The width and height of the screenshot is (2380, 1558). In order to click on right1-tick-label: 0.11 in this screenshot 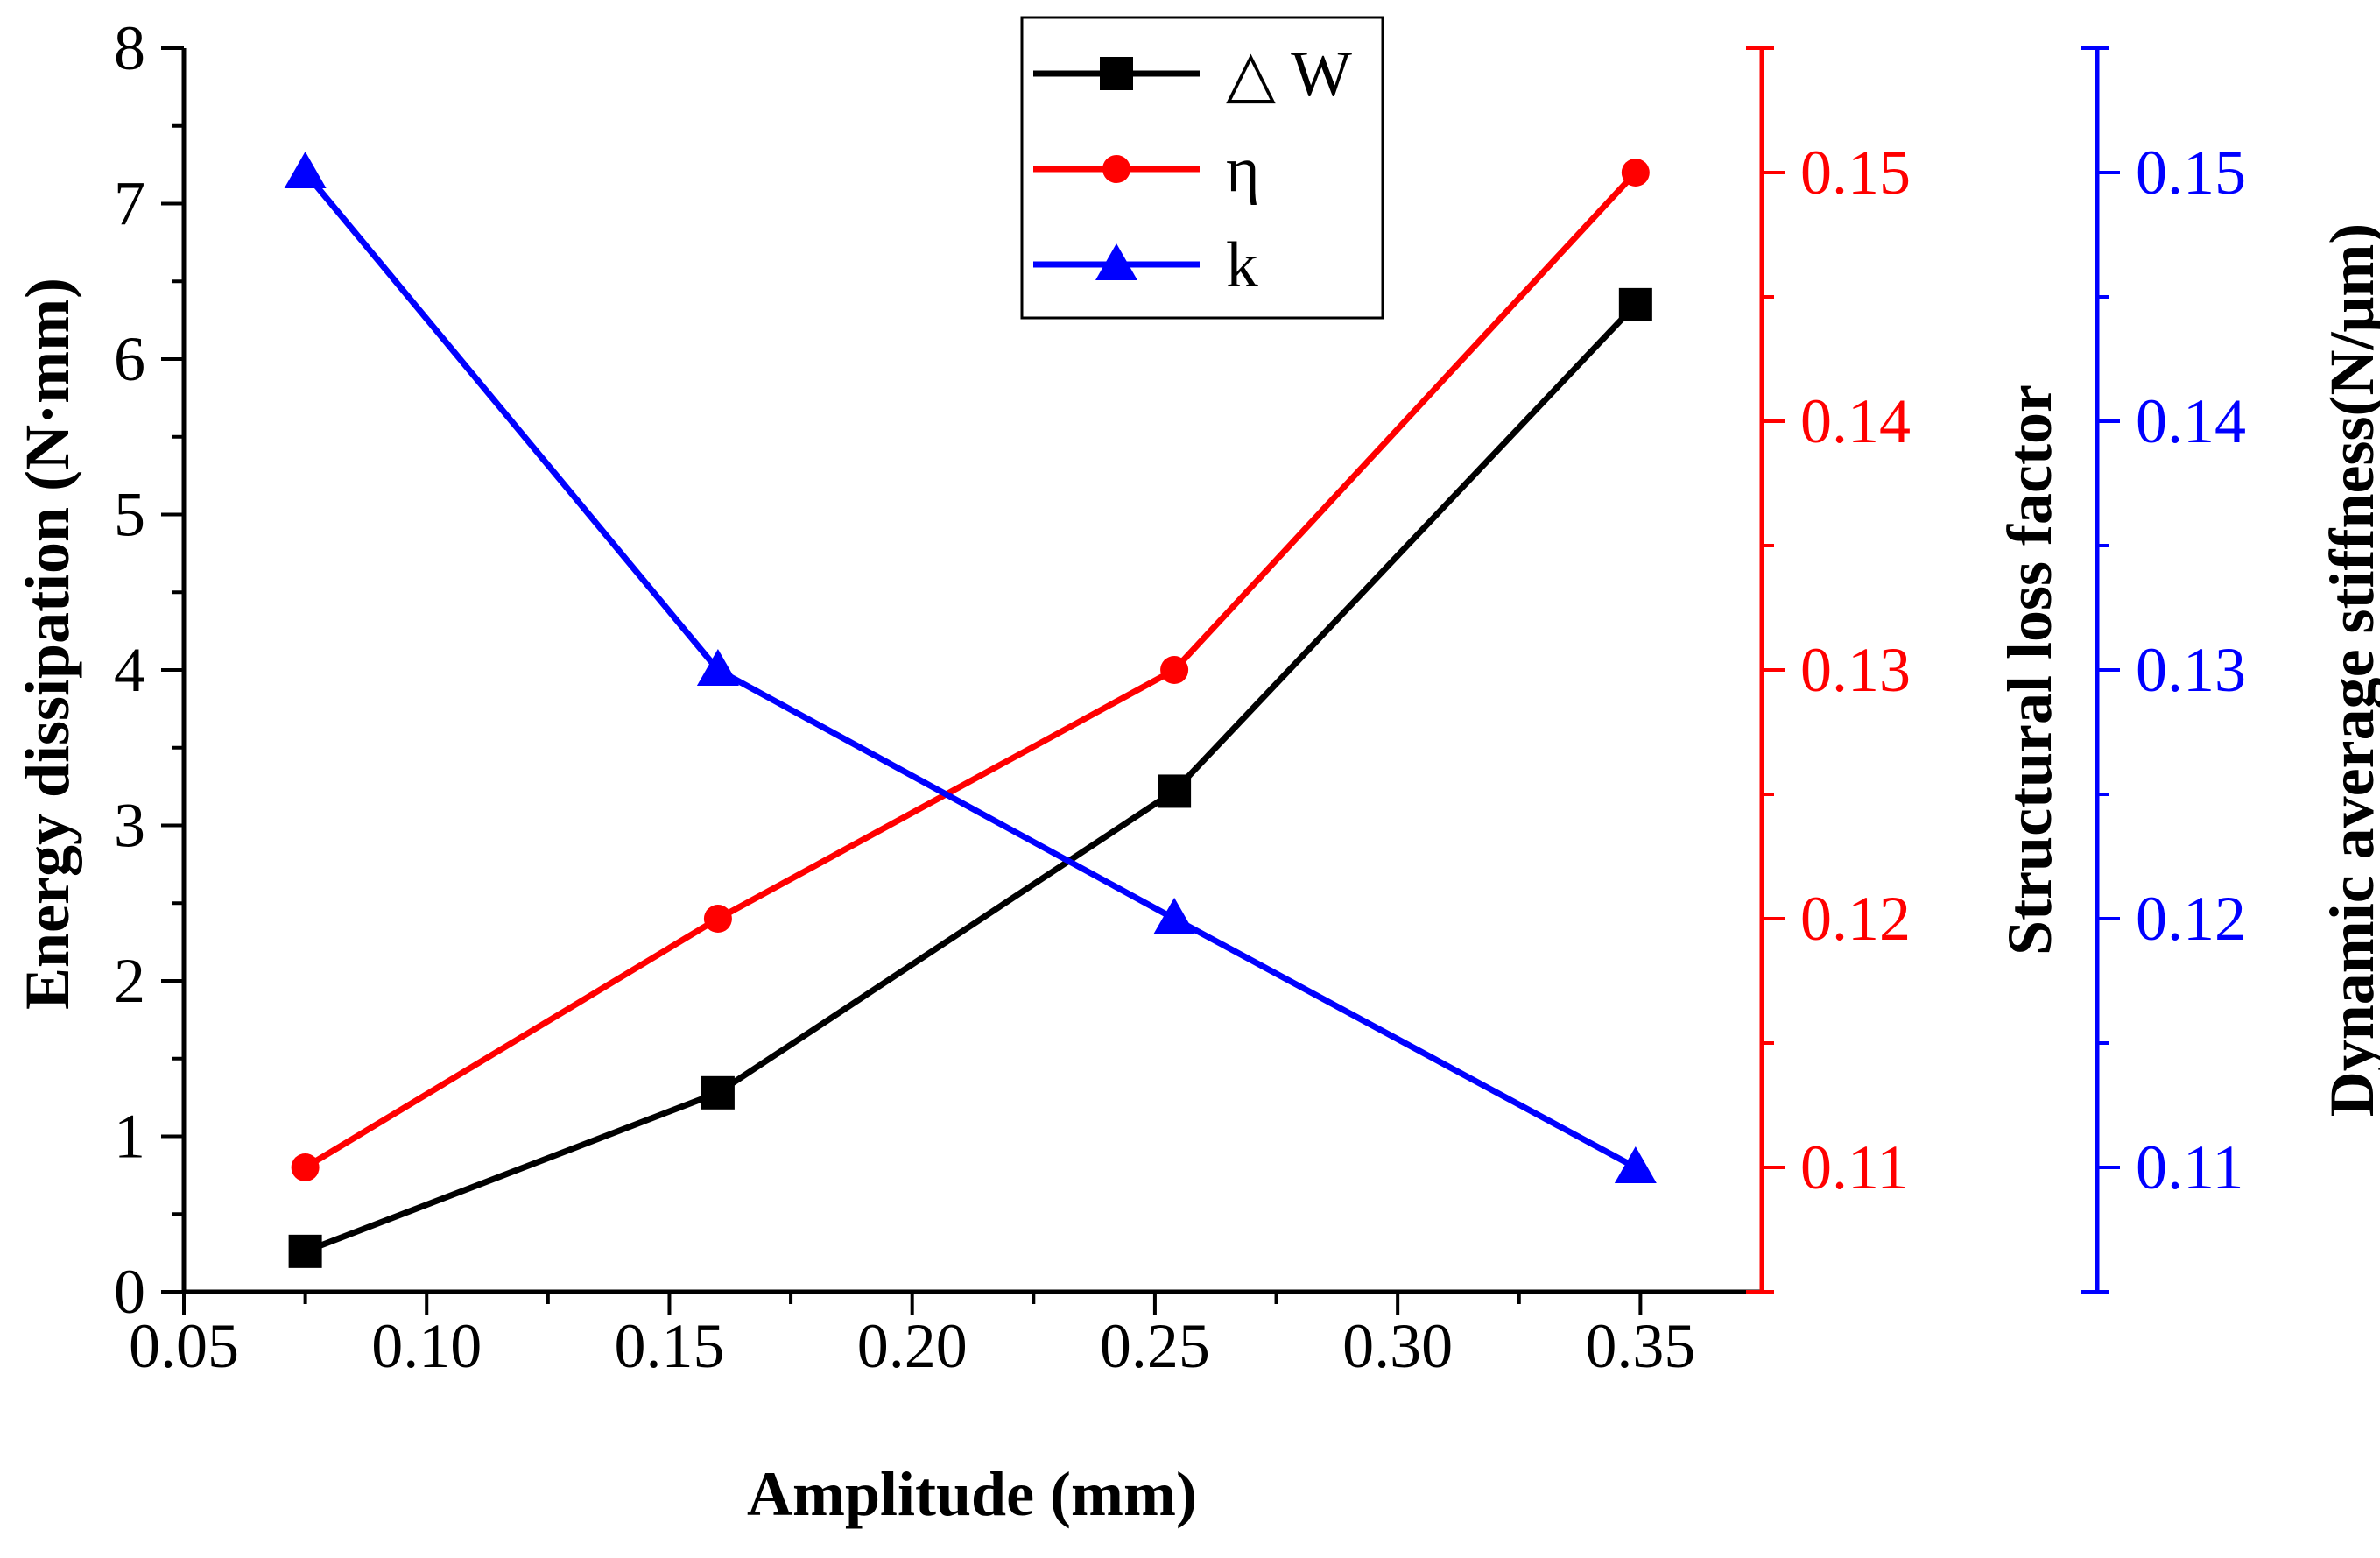, I will do `click(1854, 1167)`.